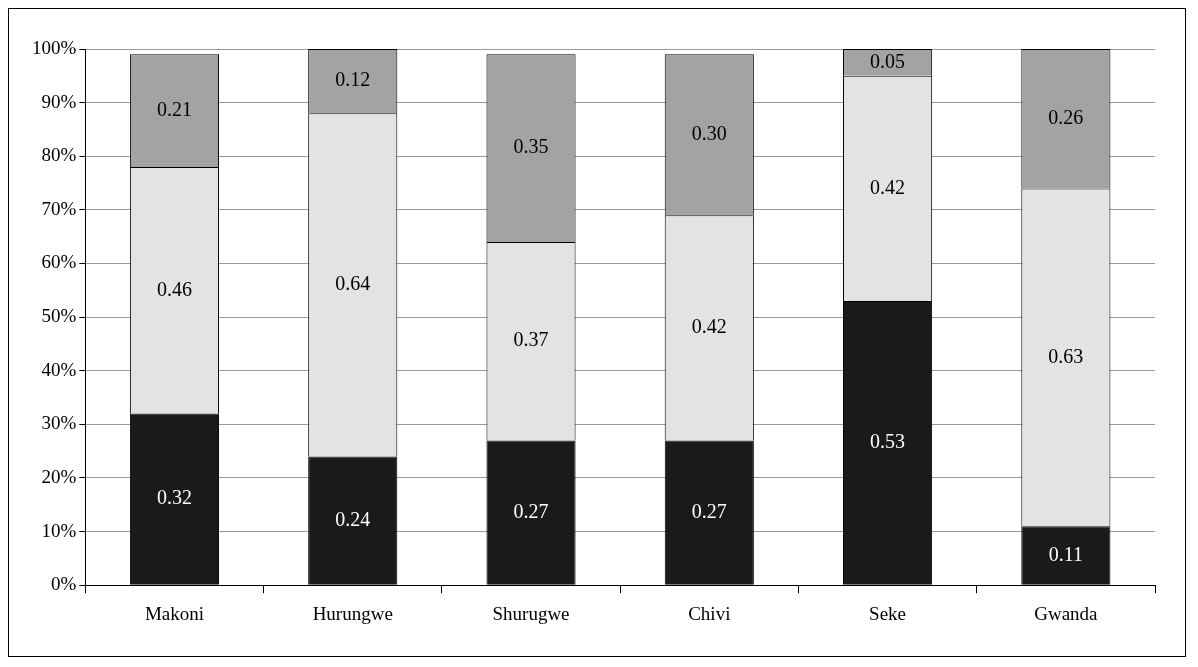  Describe the element at coordinates (1066, 613) in the screenshot. I see `x-tick-label: Gwanda` at that location.